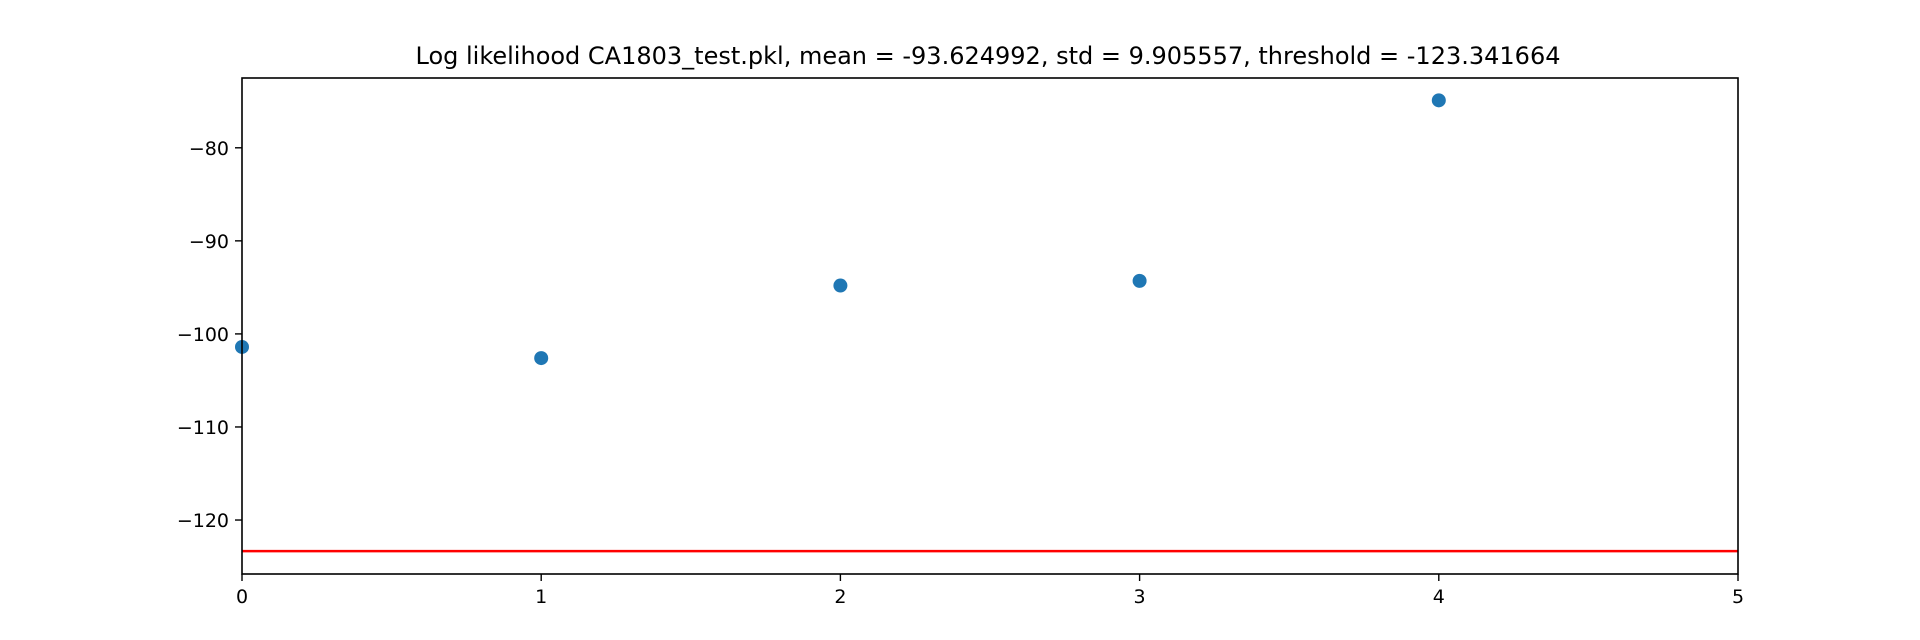  Describe the element at coordinates (541, 597) in the screenshot. I see `x-tick-label: 1` at that location.